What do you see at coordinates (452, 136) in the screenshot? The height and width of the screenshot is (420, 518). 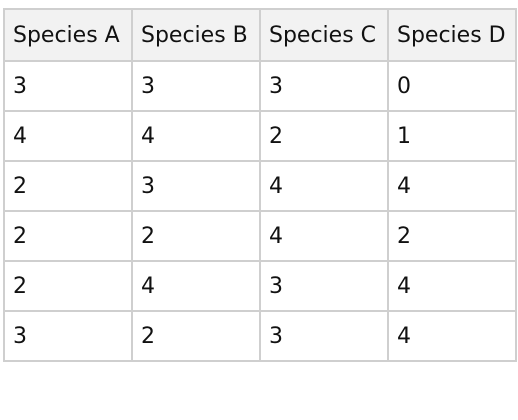 I see `table-cell: 1` at bounding box center [452, 136].